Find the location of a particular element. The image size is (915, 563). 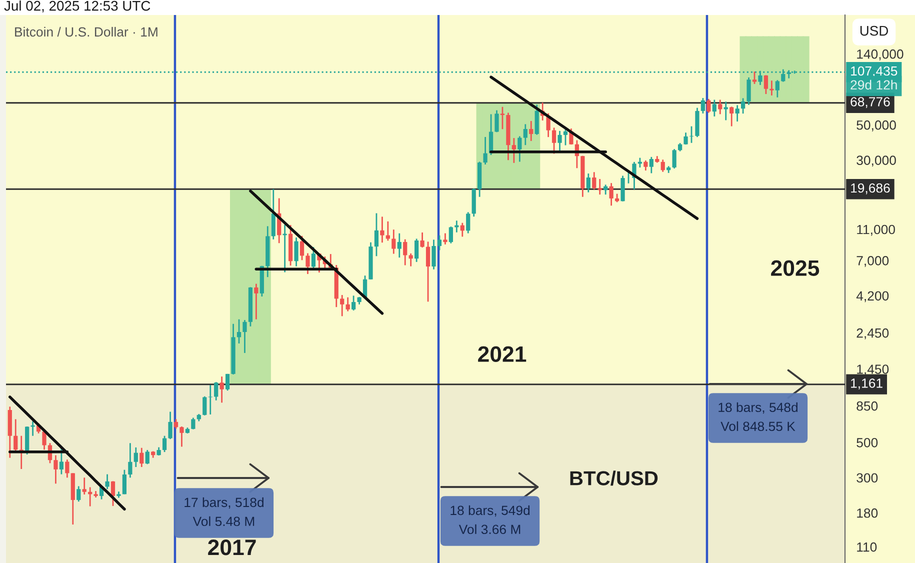

ref-line-label: 1,161 is located at coordinates (866, 384).